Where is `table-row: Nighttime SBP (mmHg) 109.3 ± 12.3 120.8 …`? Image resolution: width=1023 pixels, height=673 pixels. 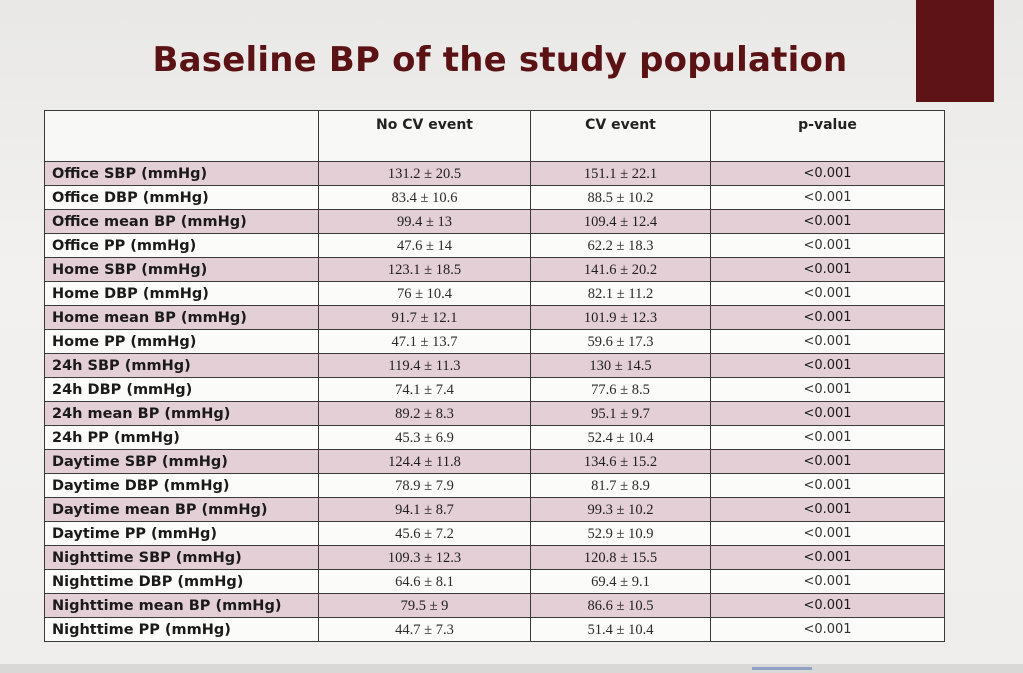
table-row: Nighttime SBP (mmHg) 109.3 ± 12.3 120.8 … is located at coordinates (494, 557).